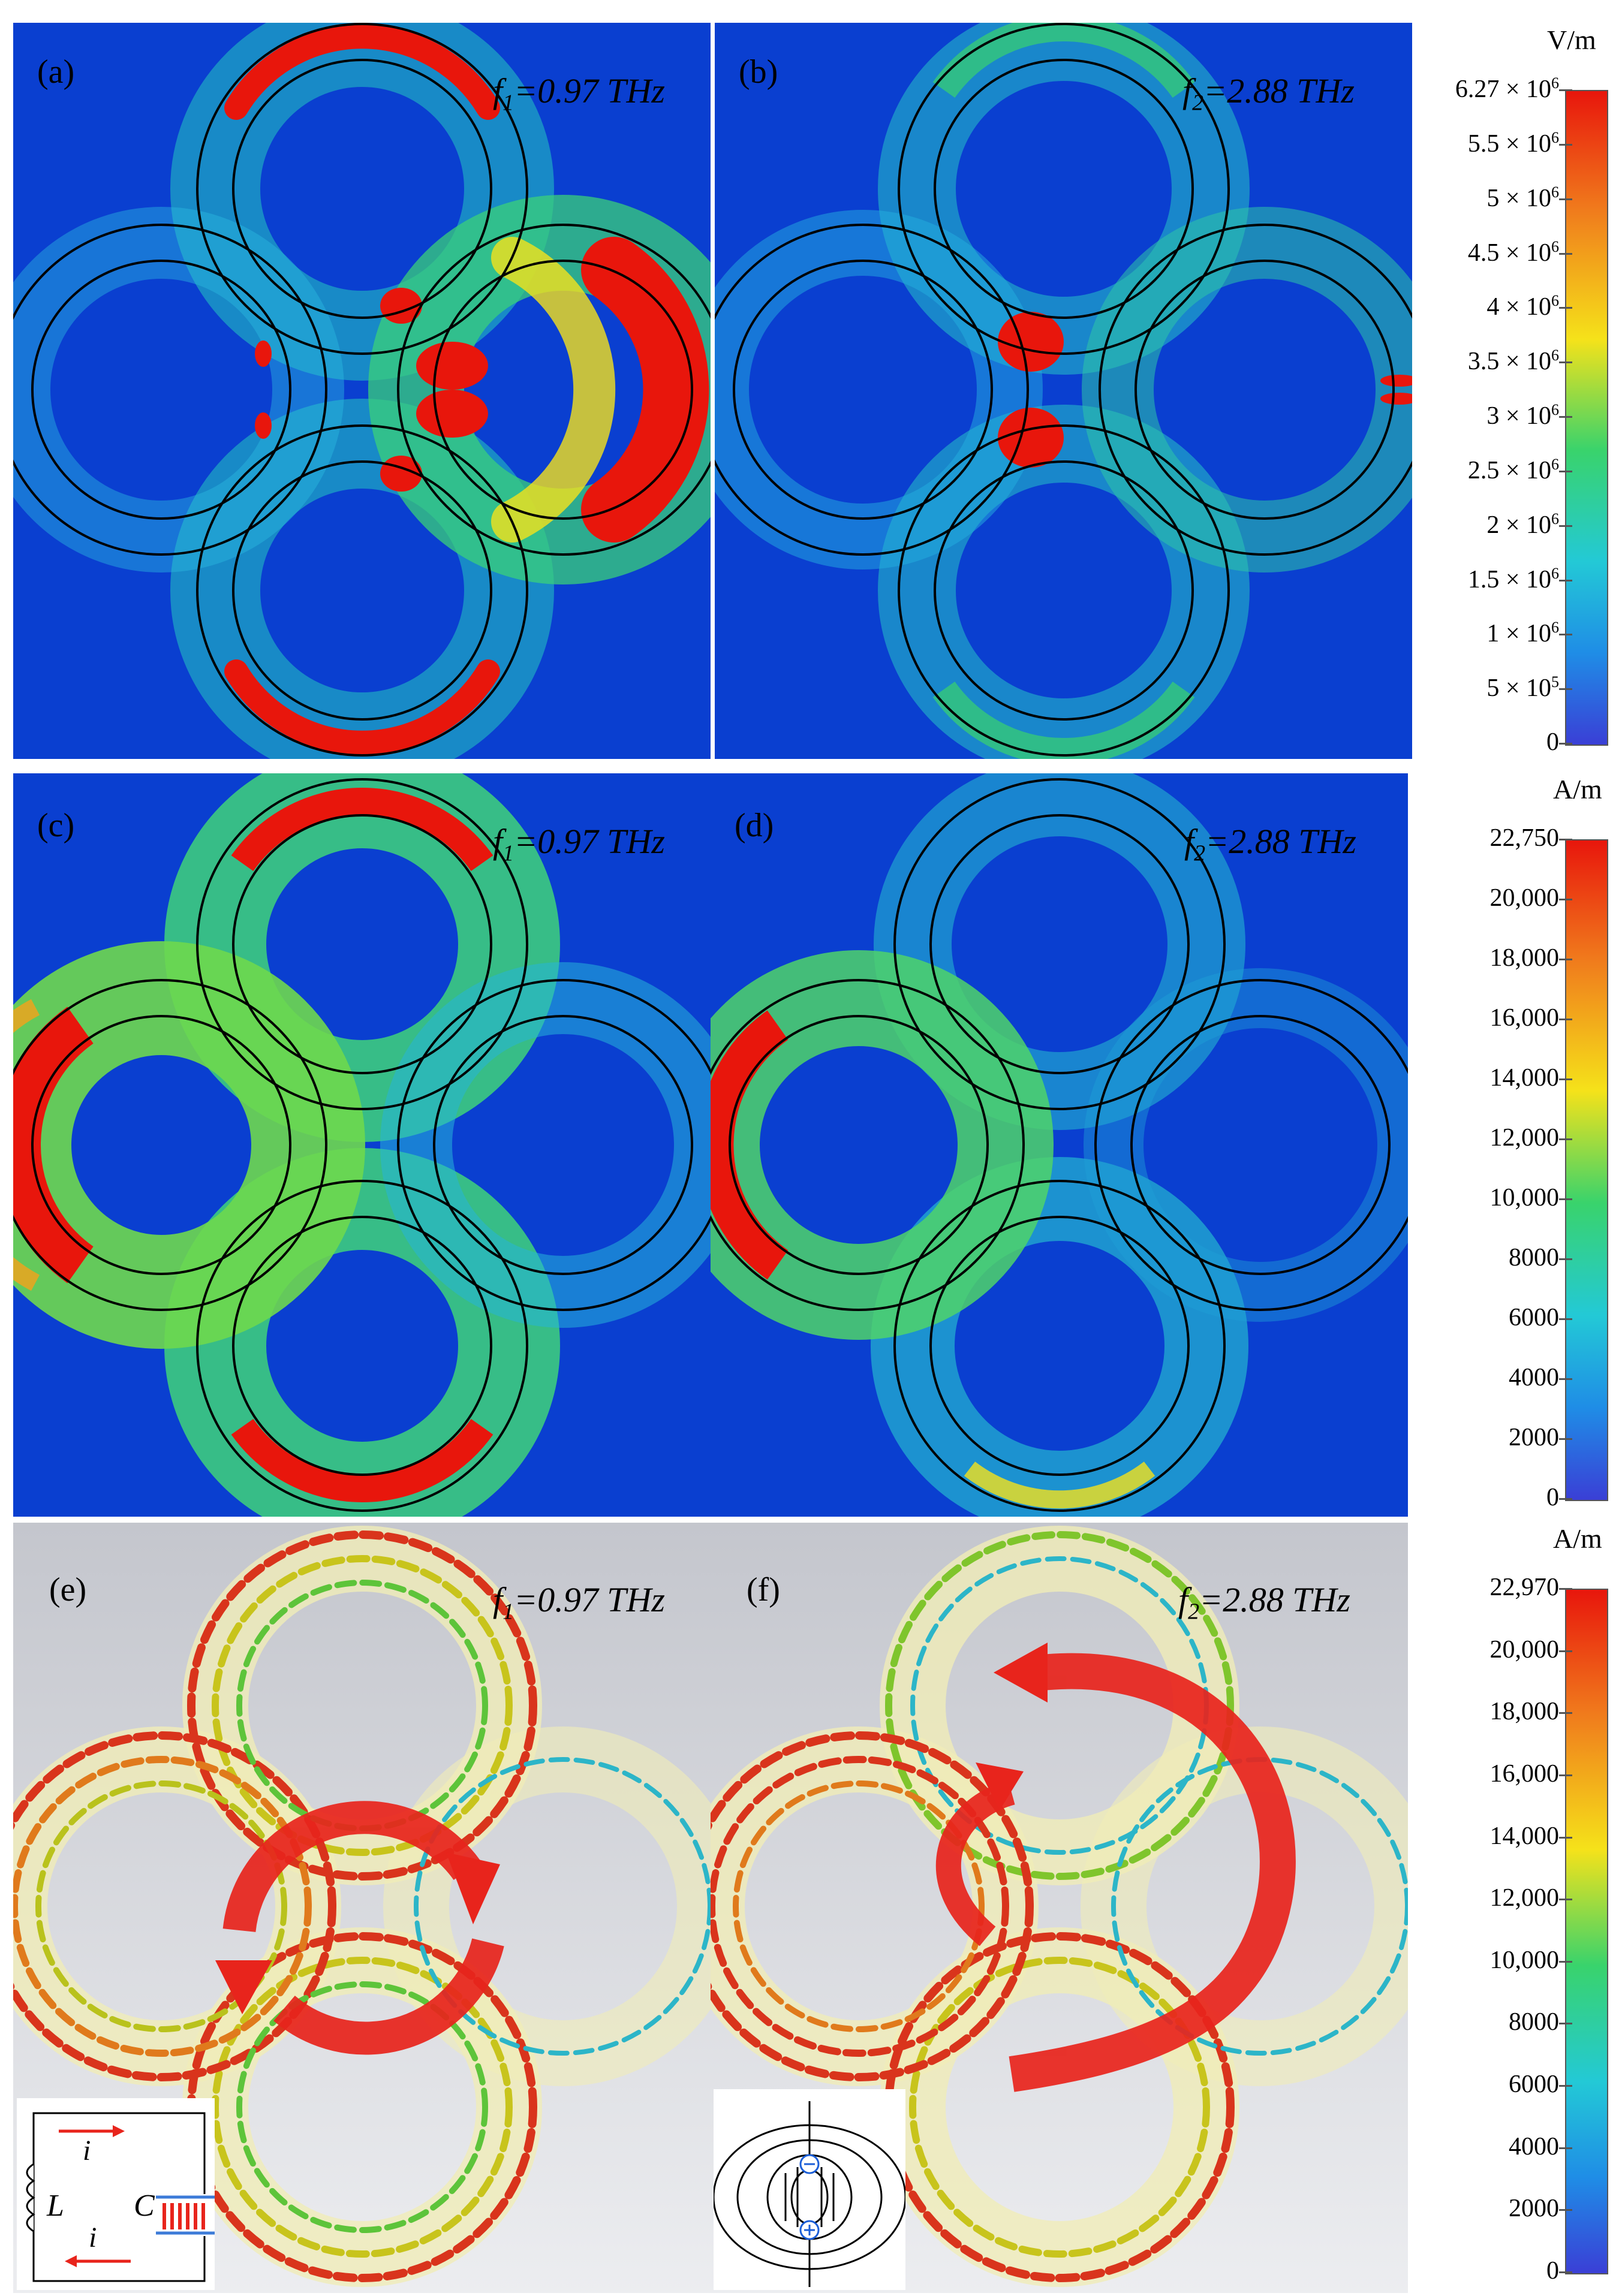  I want to click on colorbar-tick-label: 1 × 10⁶, so click(1522, 633).